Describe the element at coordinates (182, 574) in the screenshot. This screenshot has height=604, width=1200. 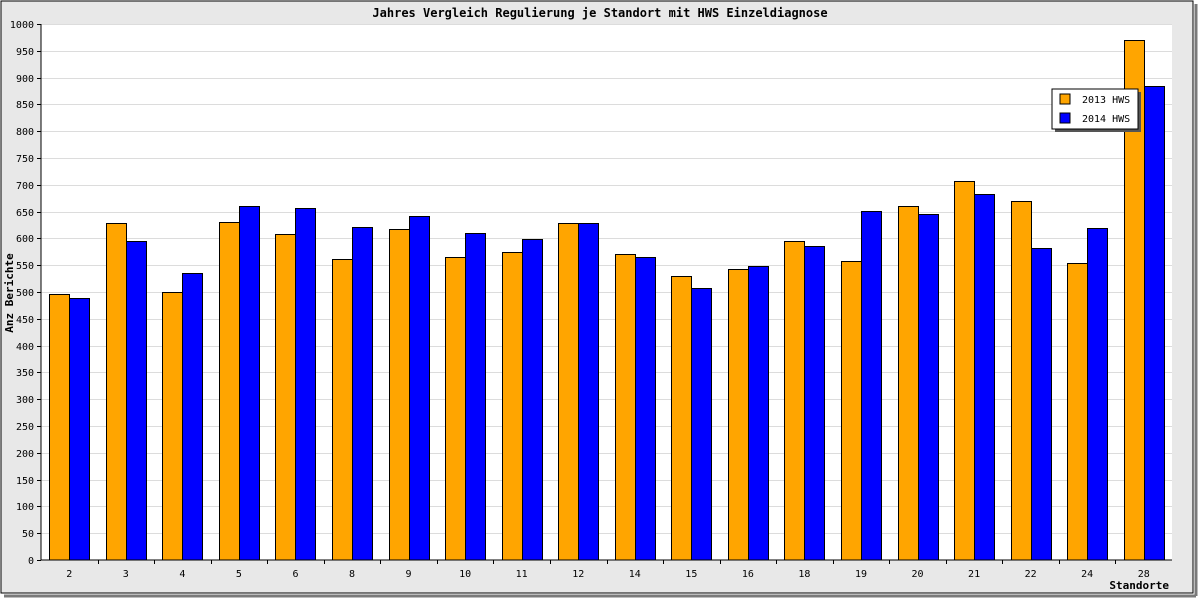
I see `x-tick-label: 4` at that location.